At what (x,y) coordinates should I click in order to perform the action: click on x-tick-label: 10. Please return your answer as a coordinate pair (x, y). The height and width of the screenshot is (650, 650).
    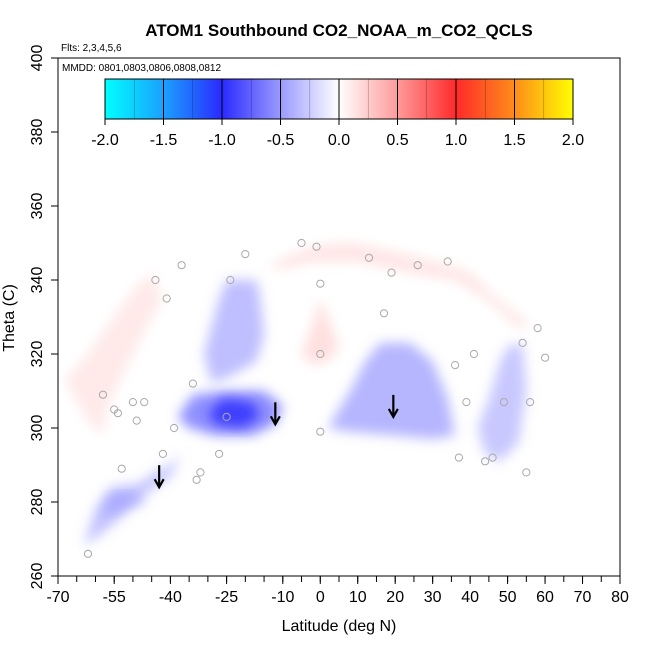
    Looking at the image, I should click on (358, 597).